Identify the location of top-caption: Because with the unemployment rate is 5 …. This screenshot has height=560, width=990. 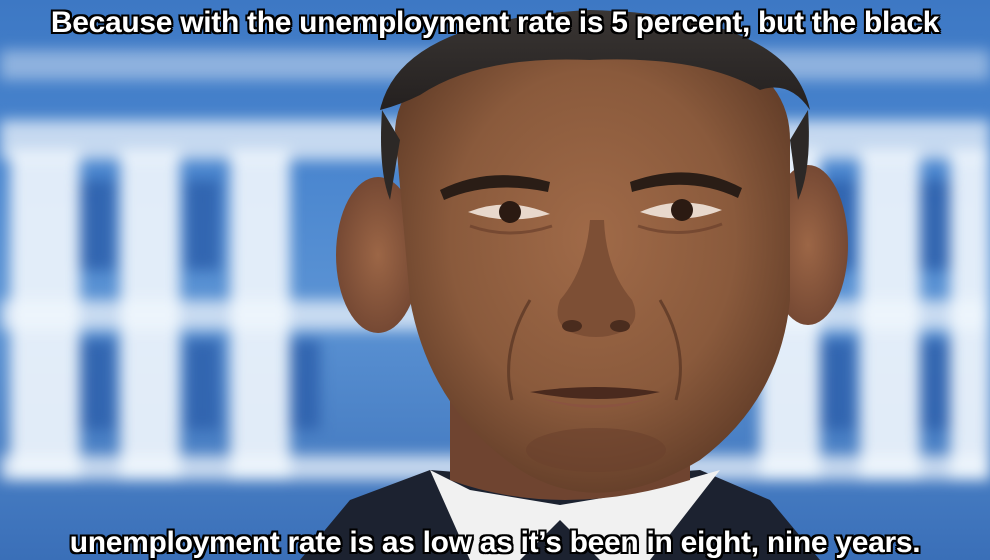
(495, 22).